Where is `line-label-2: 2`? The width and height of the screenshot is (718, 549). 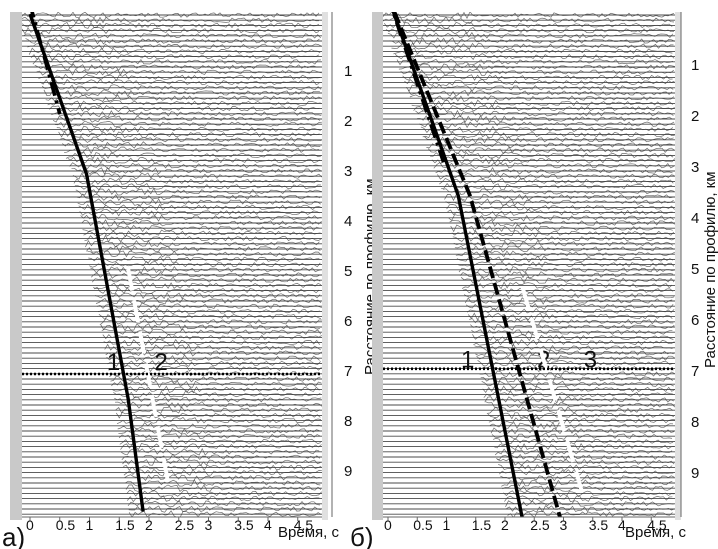
line-label-2: 2 is located at coordinates (161, 362).